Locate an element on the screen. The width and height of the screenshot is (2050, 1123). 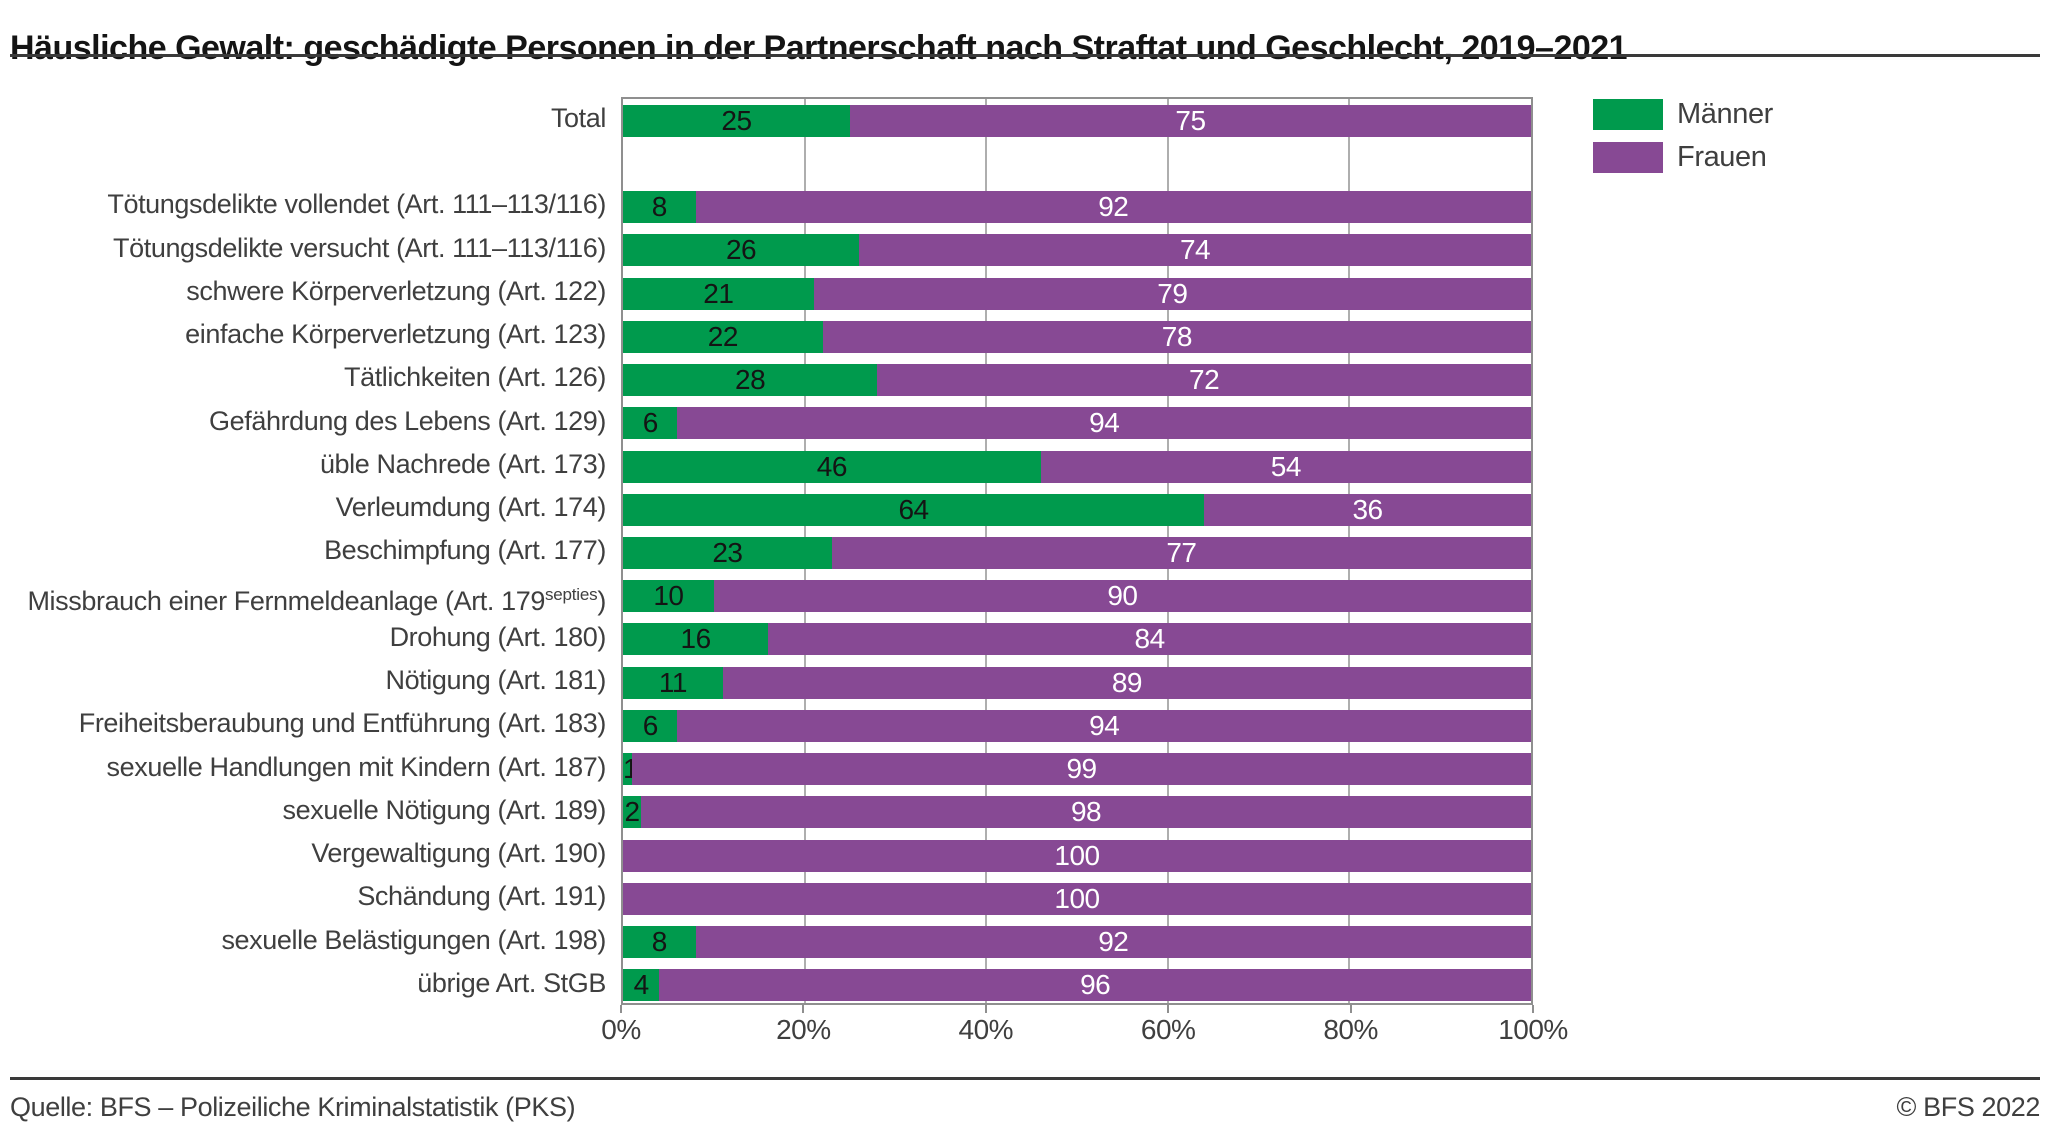
value-label-maenner: 10 is located at coordinates (668, 596).